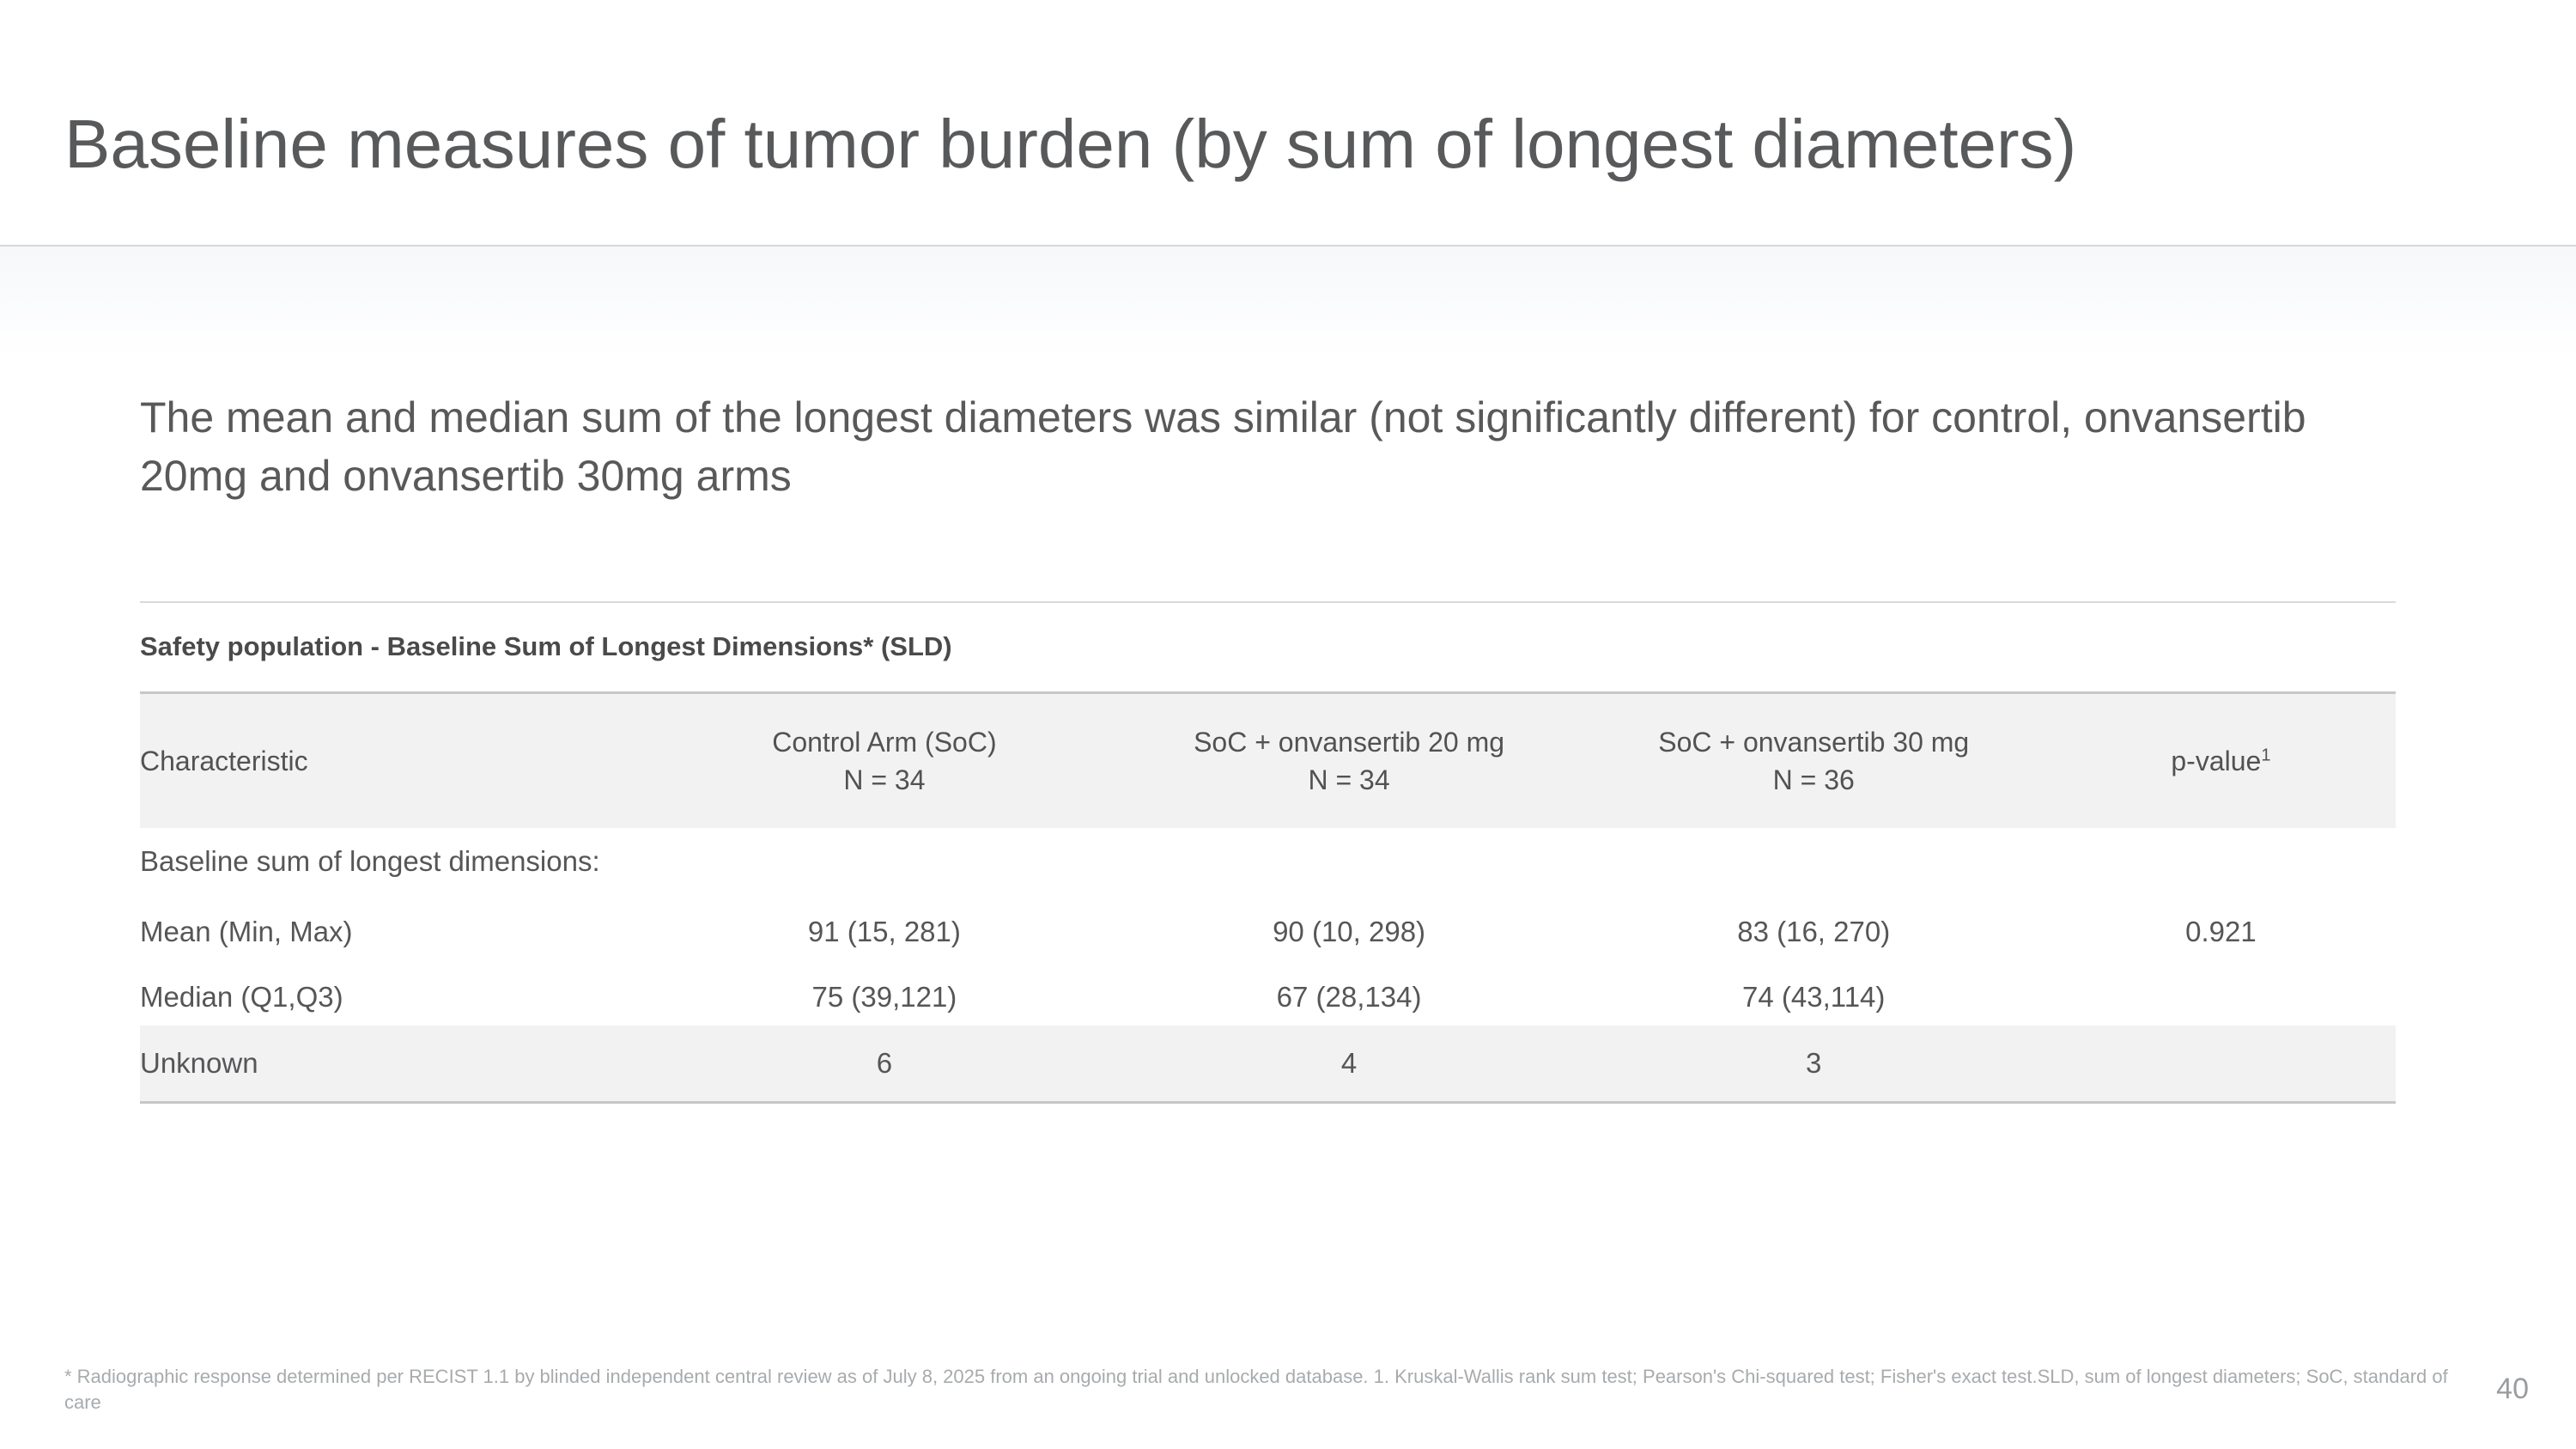 The width and height of the screenshot is (2576, 1449). I want to click on page-number: 40, so click(2513, 1389).